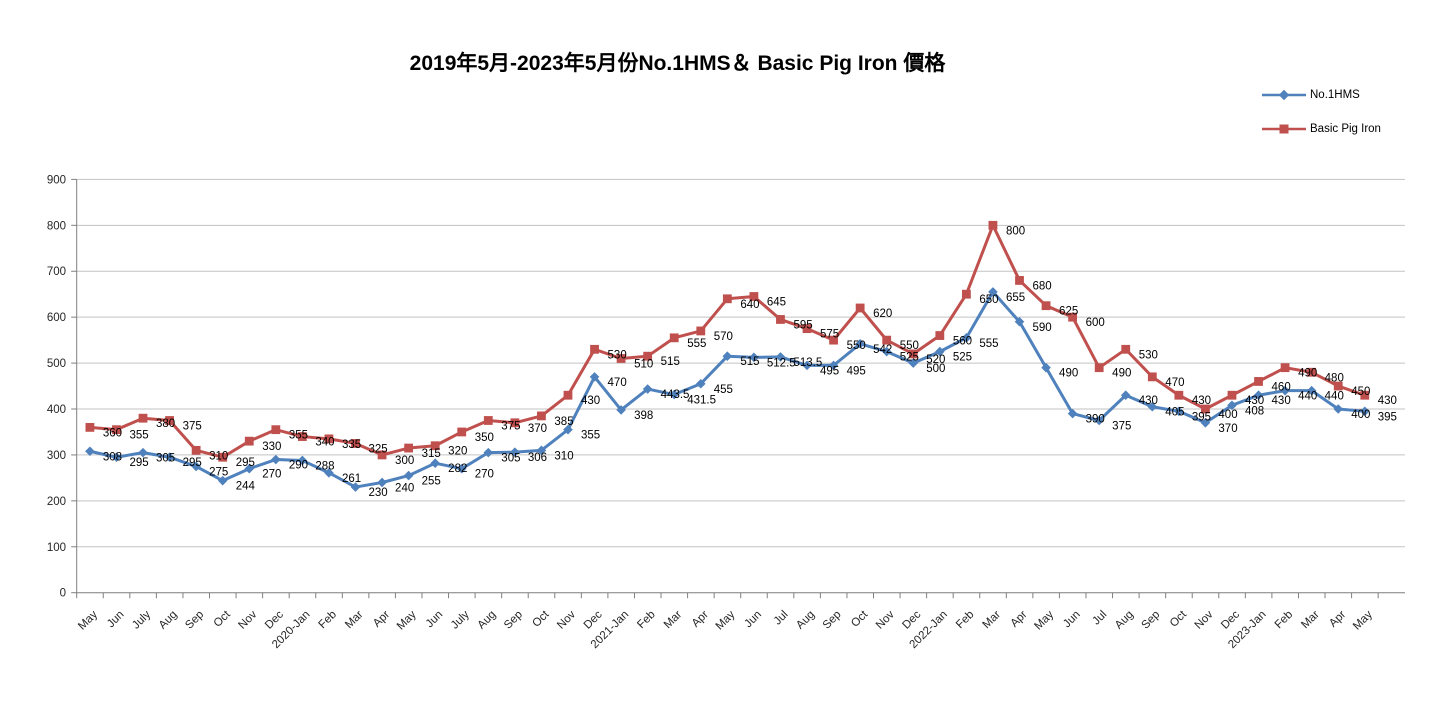 The width and height of the screenshot is (1435, 726). What do you see at coordinates (1346, 129) in the screenshot?
I see `legend-item-basic-pig-iron: Basic Pig Iron` at bounding box center [1346, 129].